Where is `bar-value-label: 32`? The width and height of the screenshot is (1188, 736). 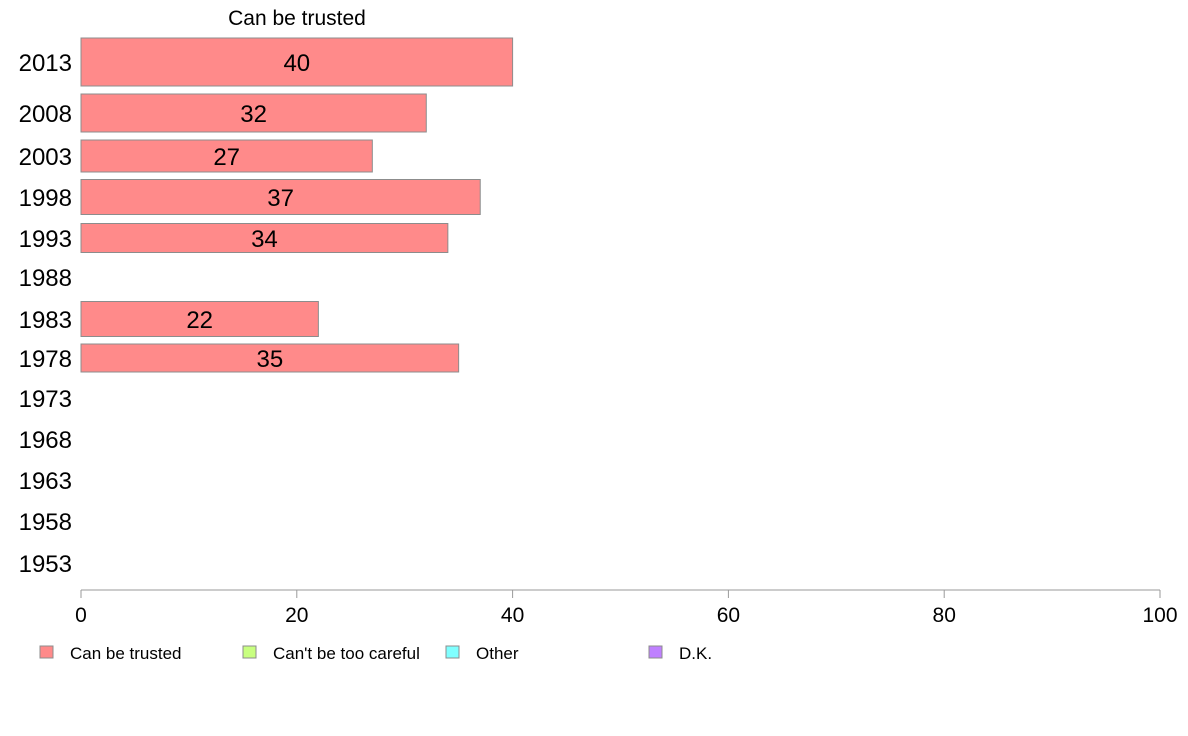 bar-value-label: 32 is located at coordinates (253, 114).